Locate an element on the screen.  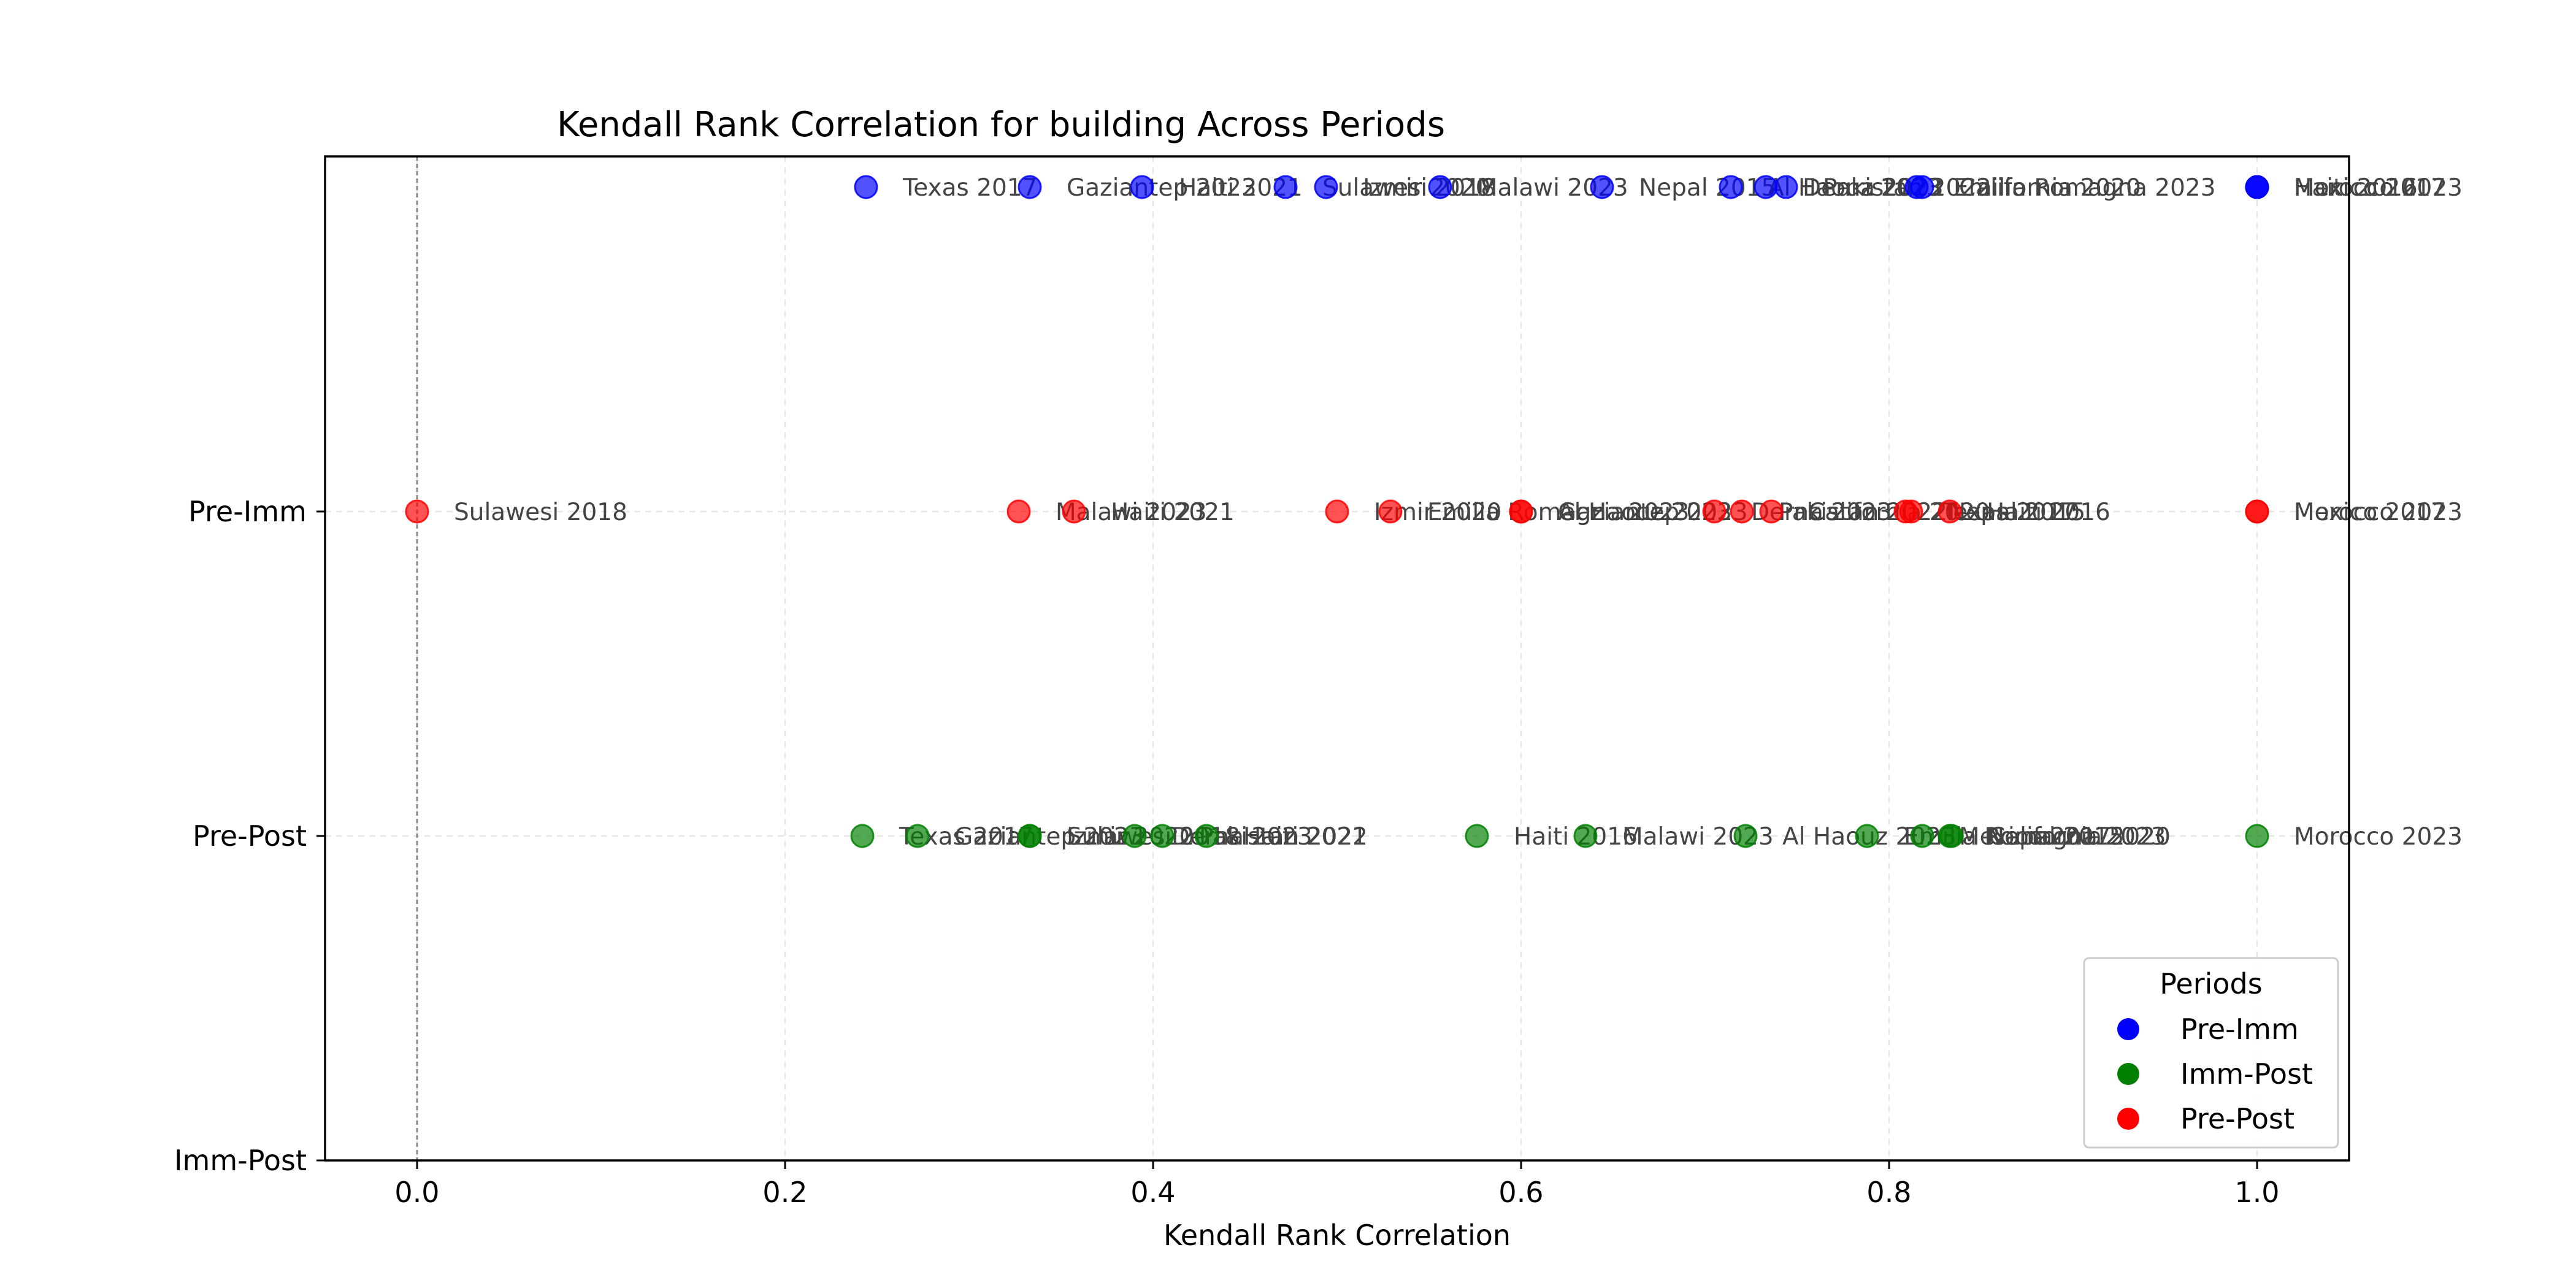
point-label-pre-post: Nepal 2015 is located at coordinates (2016, 512).